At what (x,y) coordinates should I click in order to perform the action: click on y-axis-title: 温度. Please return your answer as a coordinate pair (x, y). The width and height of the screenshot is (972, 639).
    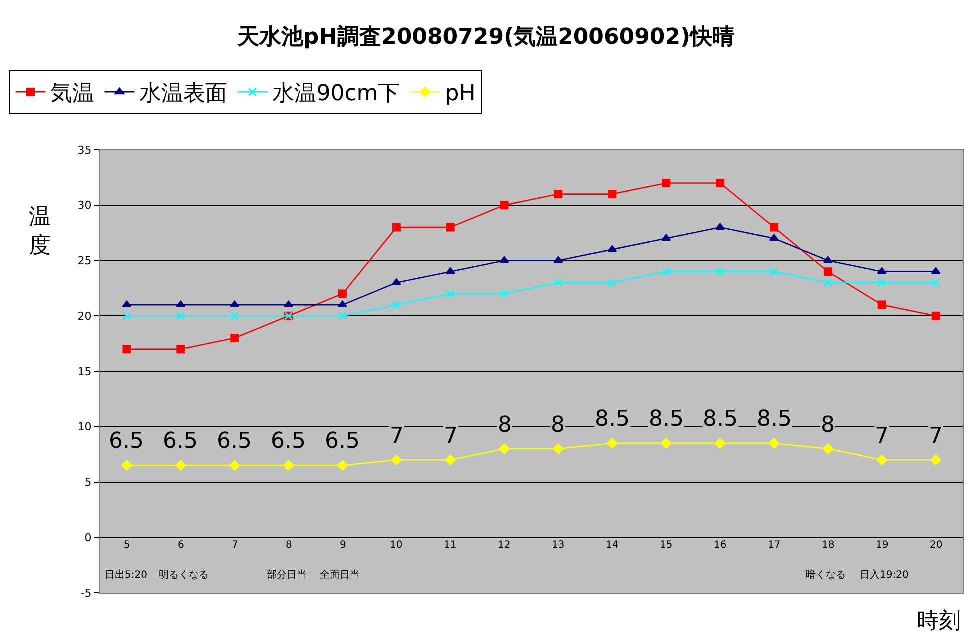
    Looking at the image, I should click on (40, 232).